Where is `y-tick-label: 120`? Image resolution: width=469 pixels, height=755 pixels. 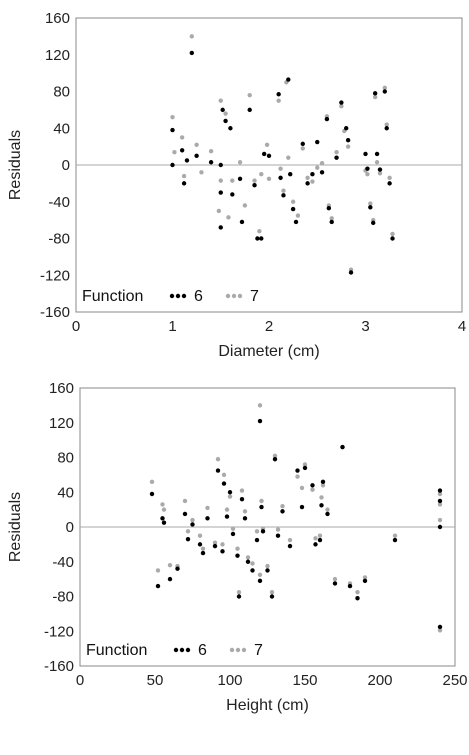
y-tick-label: 120 is located at coordinates (61, 423).